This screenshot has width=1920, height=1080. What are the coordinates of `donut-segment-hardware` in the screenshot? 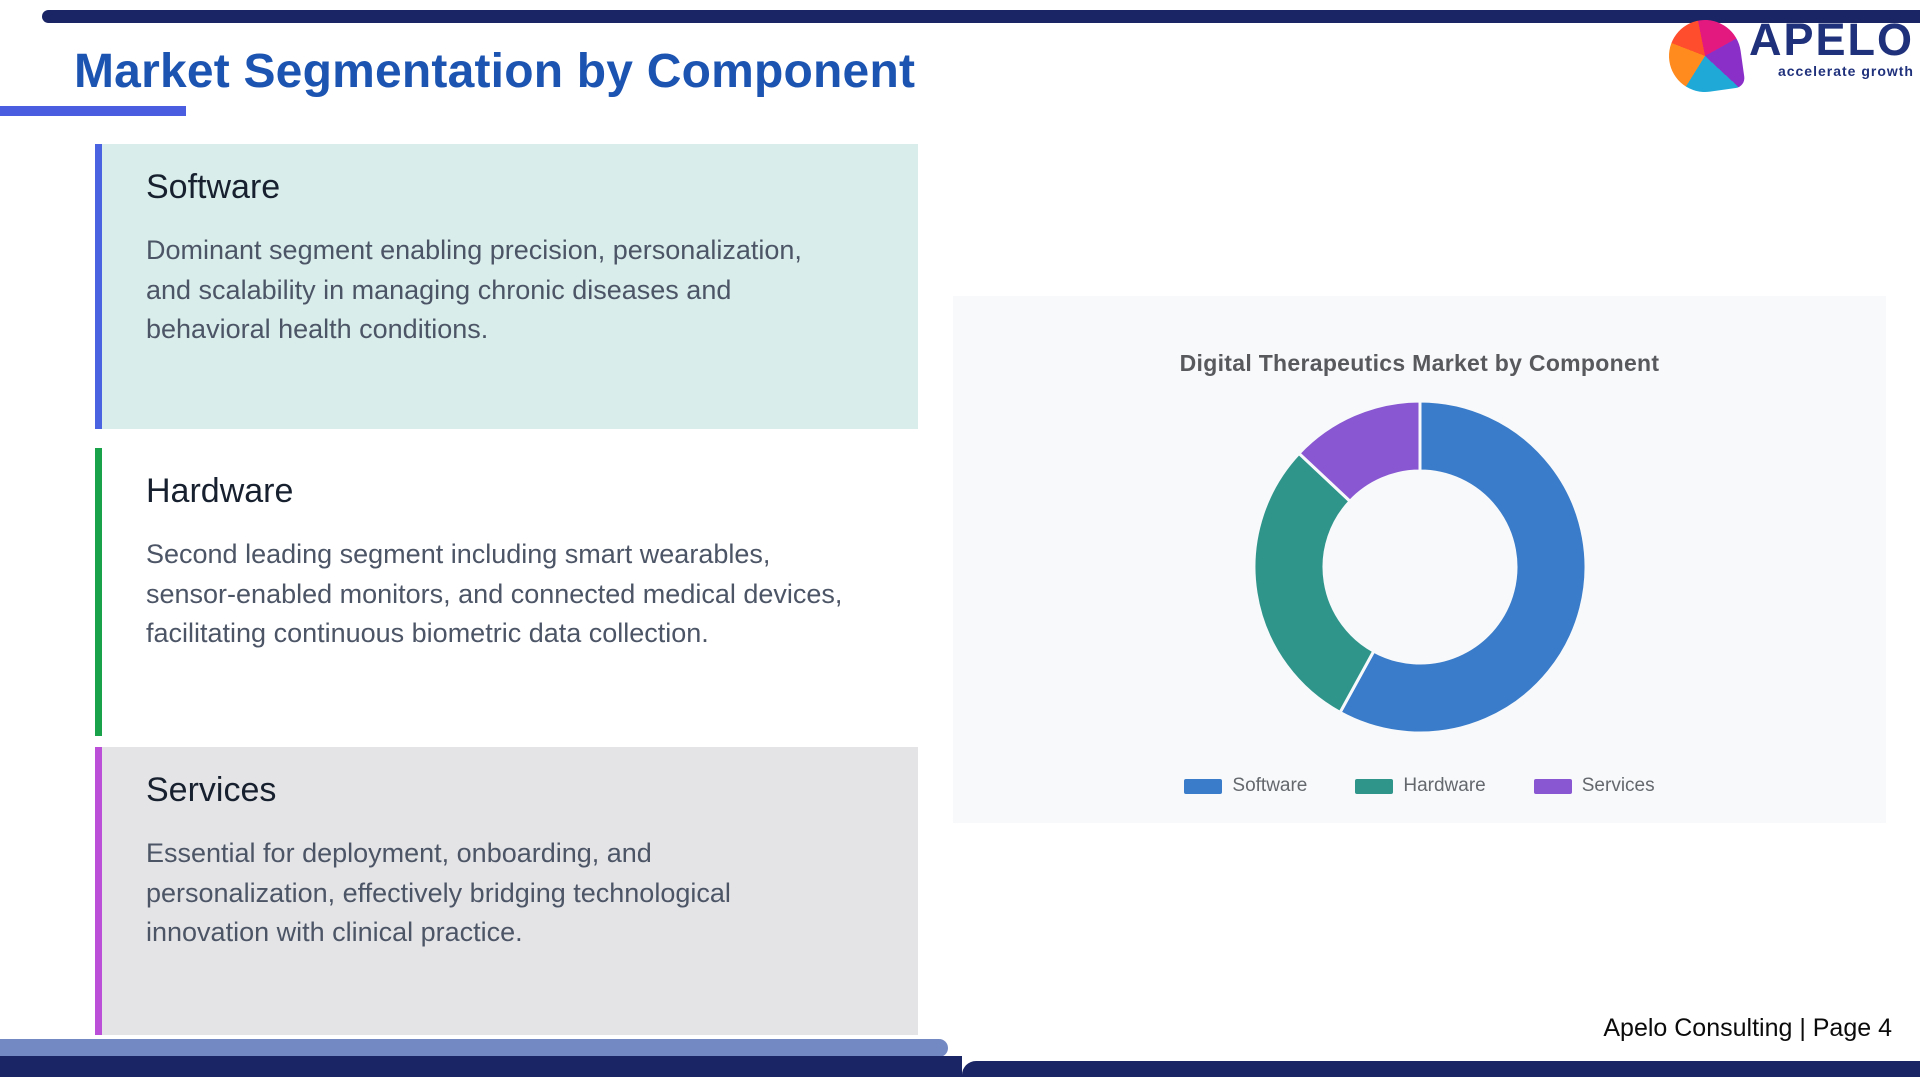 It's located at (1314, 583).